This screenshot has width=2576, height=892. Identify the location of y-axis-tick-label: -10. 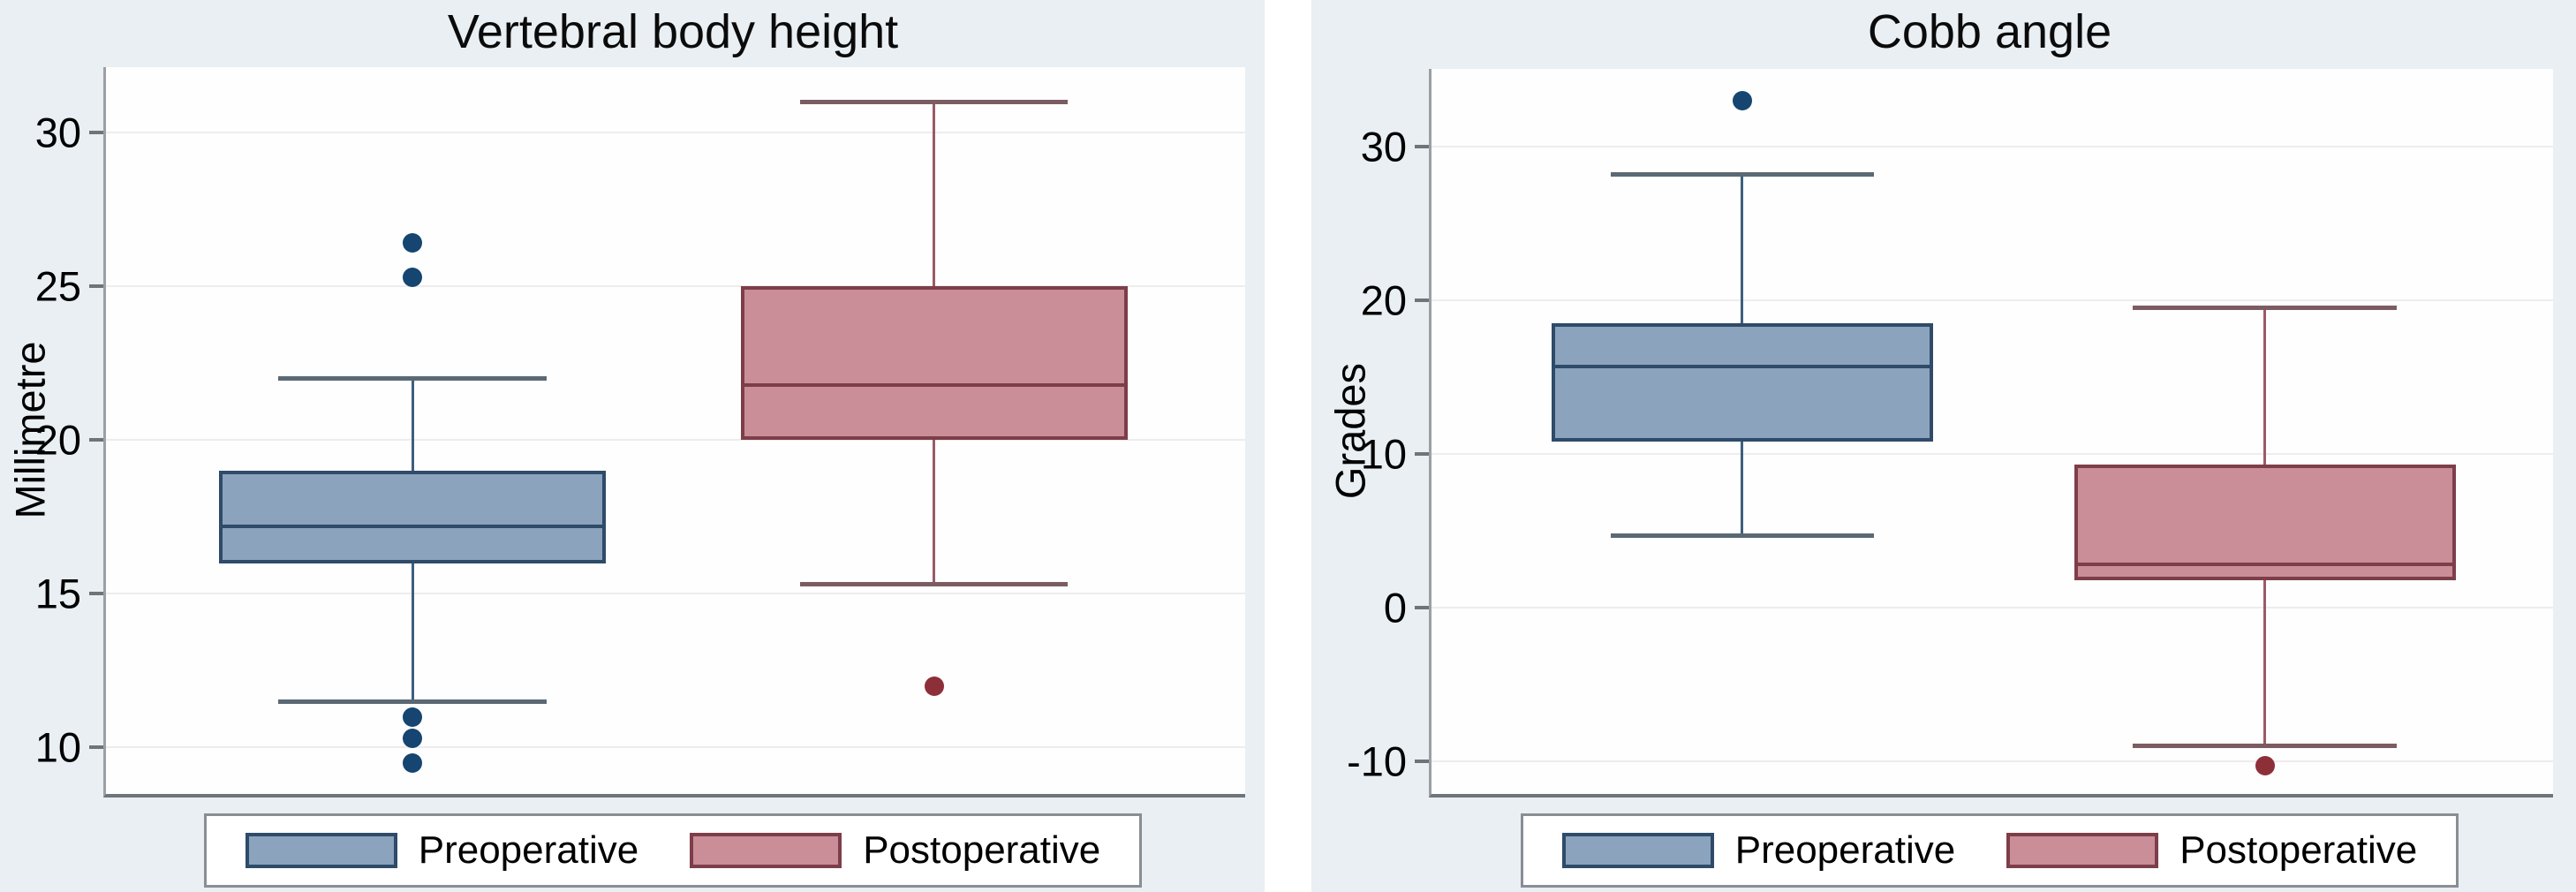
(1377, 761).